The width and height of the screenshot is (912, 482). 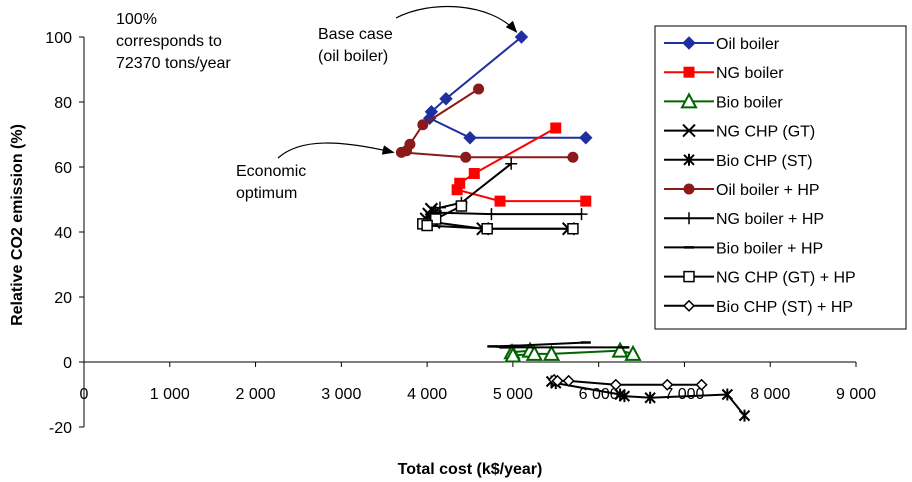 I want to click on annotation-text: (oil boiler), so click(x=353, y=56).